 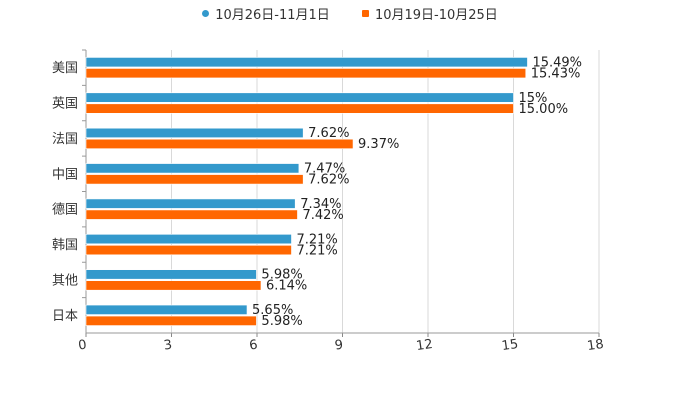 I want to click on category-label-6: 其他, so click(x=65, y=280).